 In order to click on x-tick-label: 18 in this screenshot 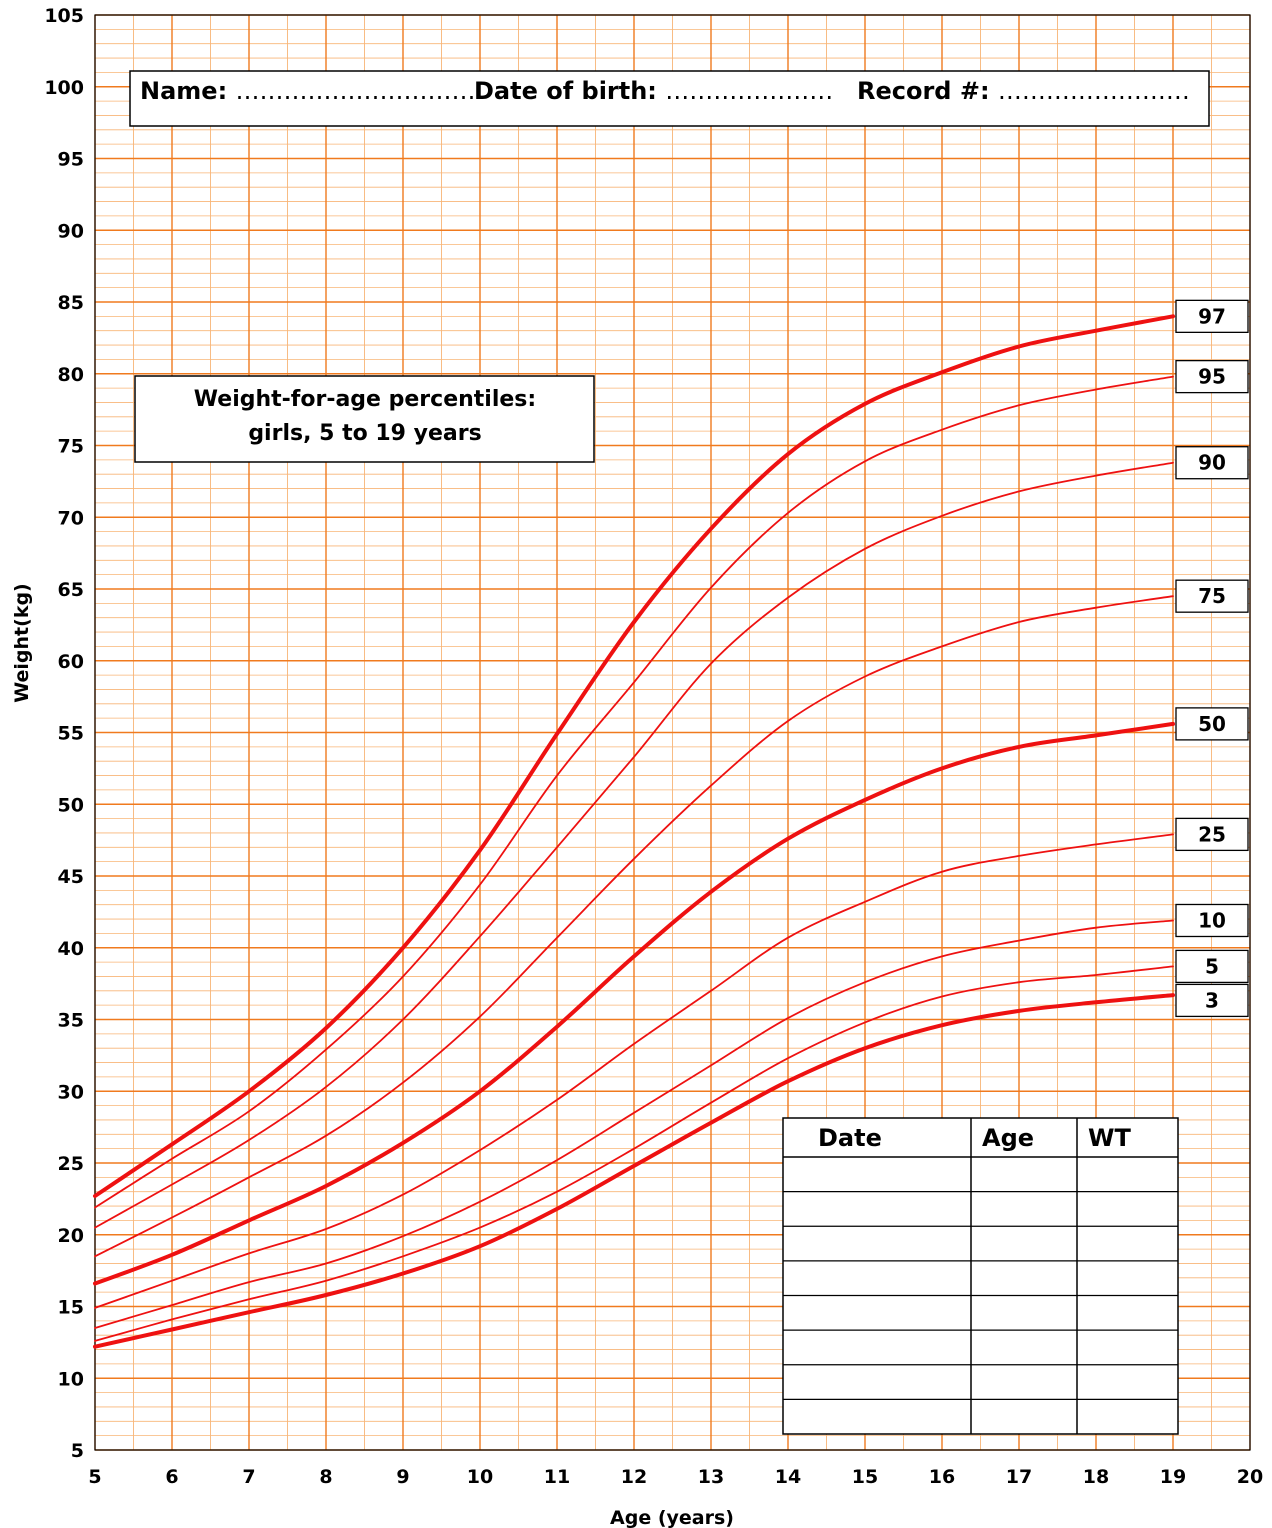, I will do `click(1096, 1477)`.